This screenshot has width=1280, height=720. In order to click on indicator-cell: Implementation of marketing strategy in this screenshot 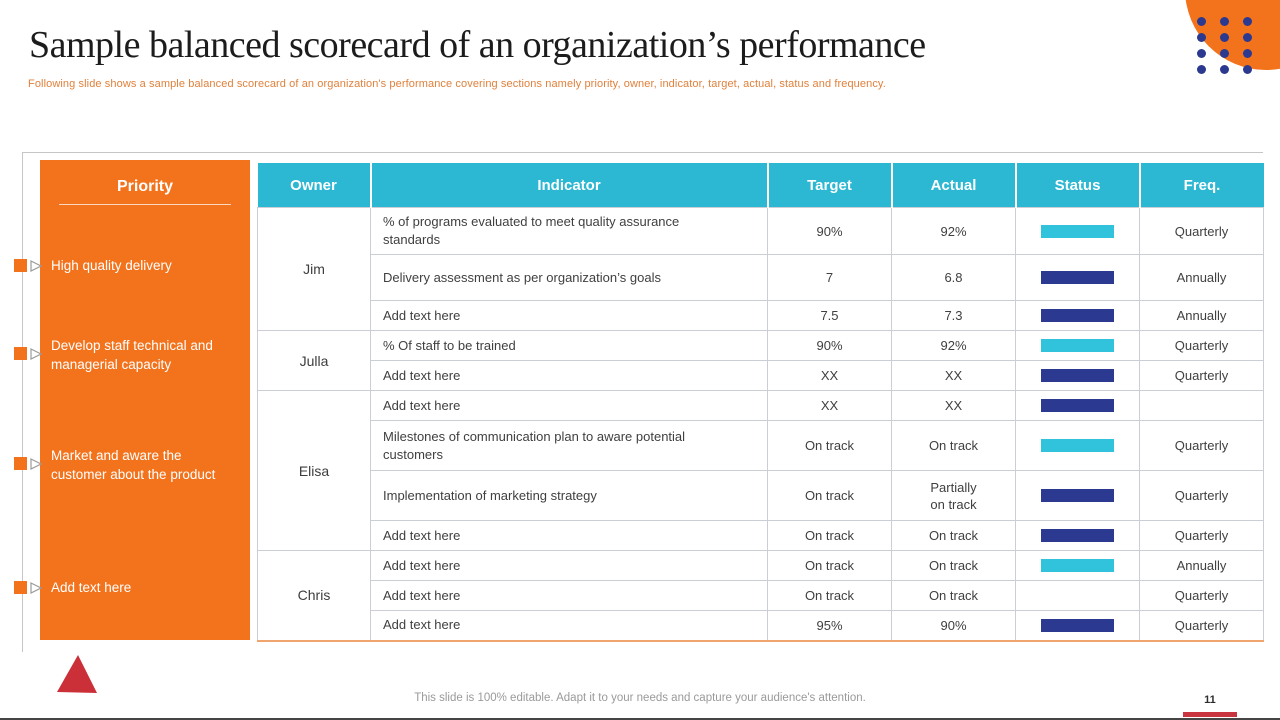, I will do `click(569, 495)`.